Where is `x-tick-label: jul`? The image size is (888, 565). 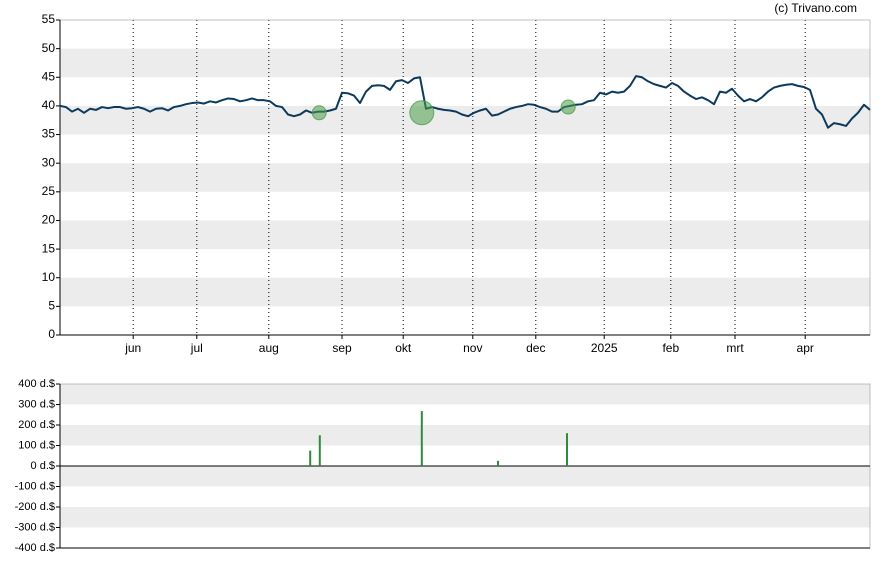 x-tick-label: jul is located at coordinates (196, 348).